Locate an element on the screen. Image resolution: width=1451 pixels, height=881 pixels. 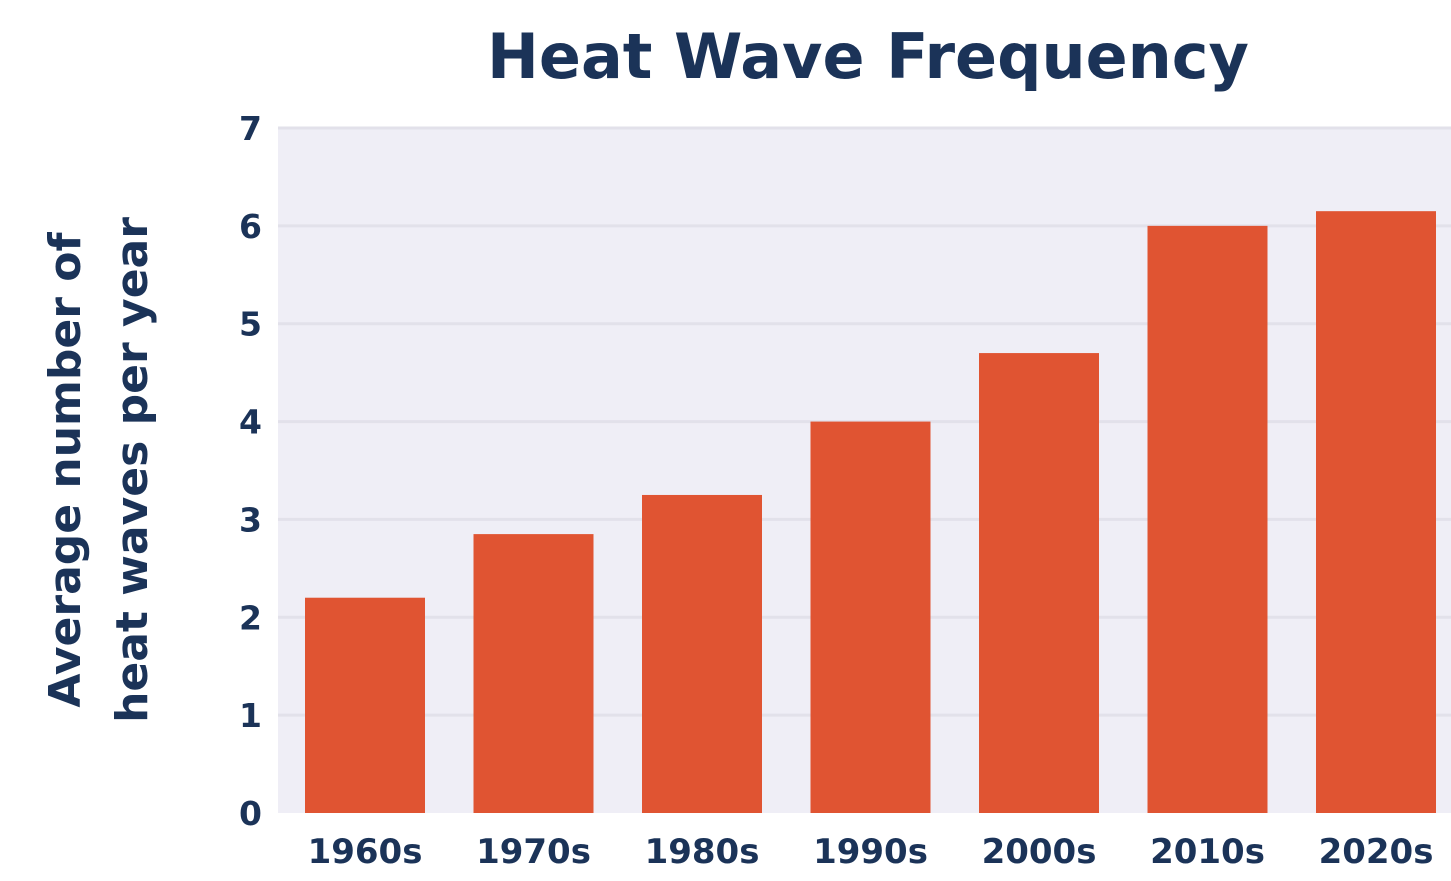
x-category-label: 1970s is located at coordinates (533, 852).